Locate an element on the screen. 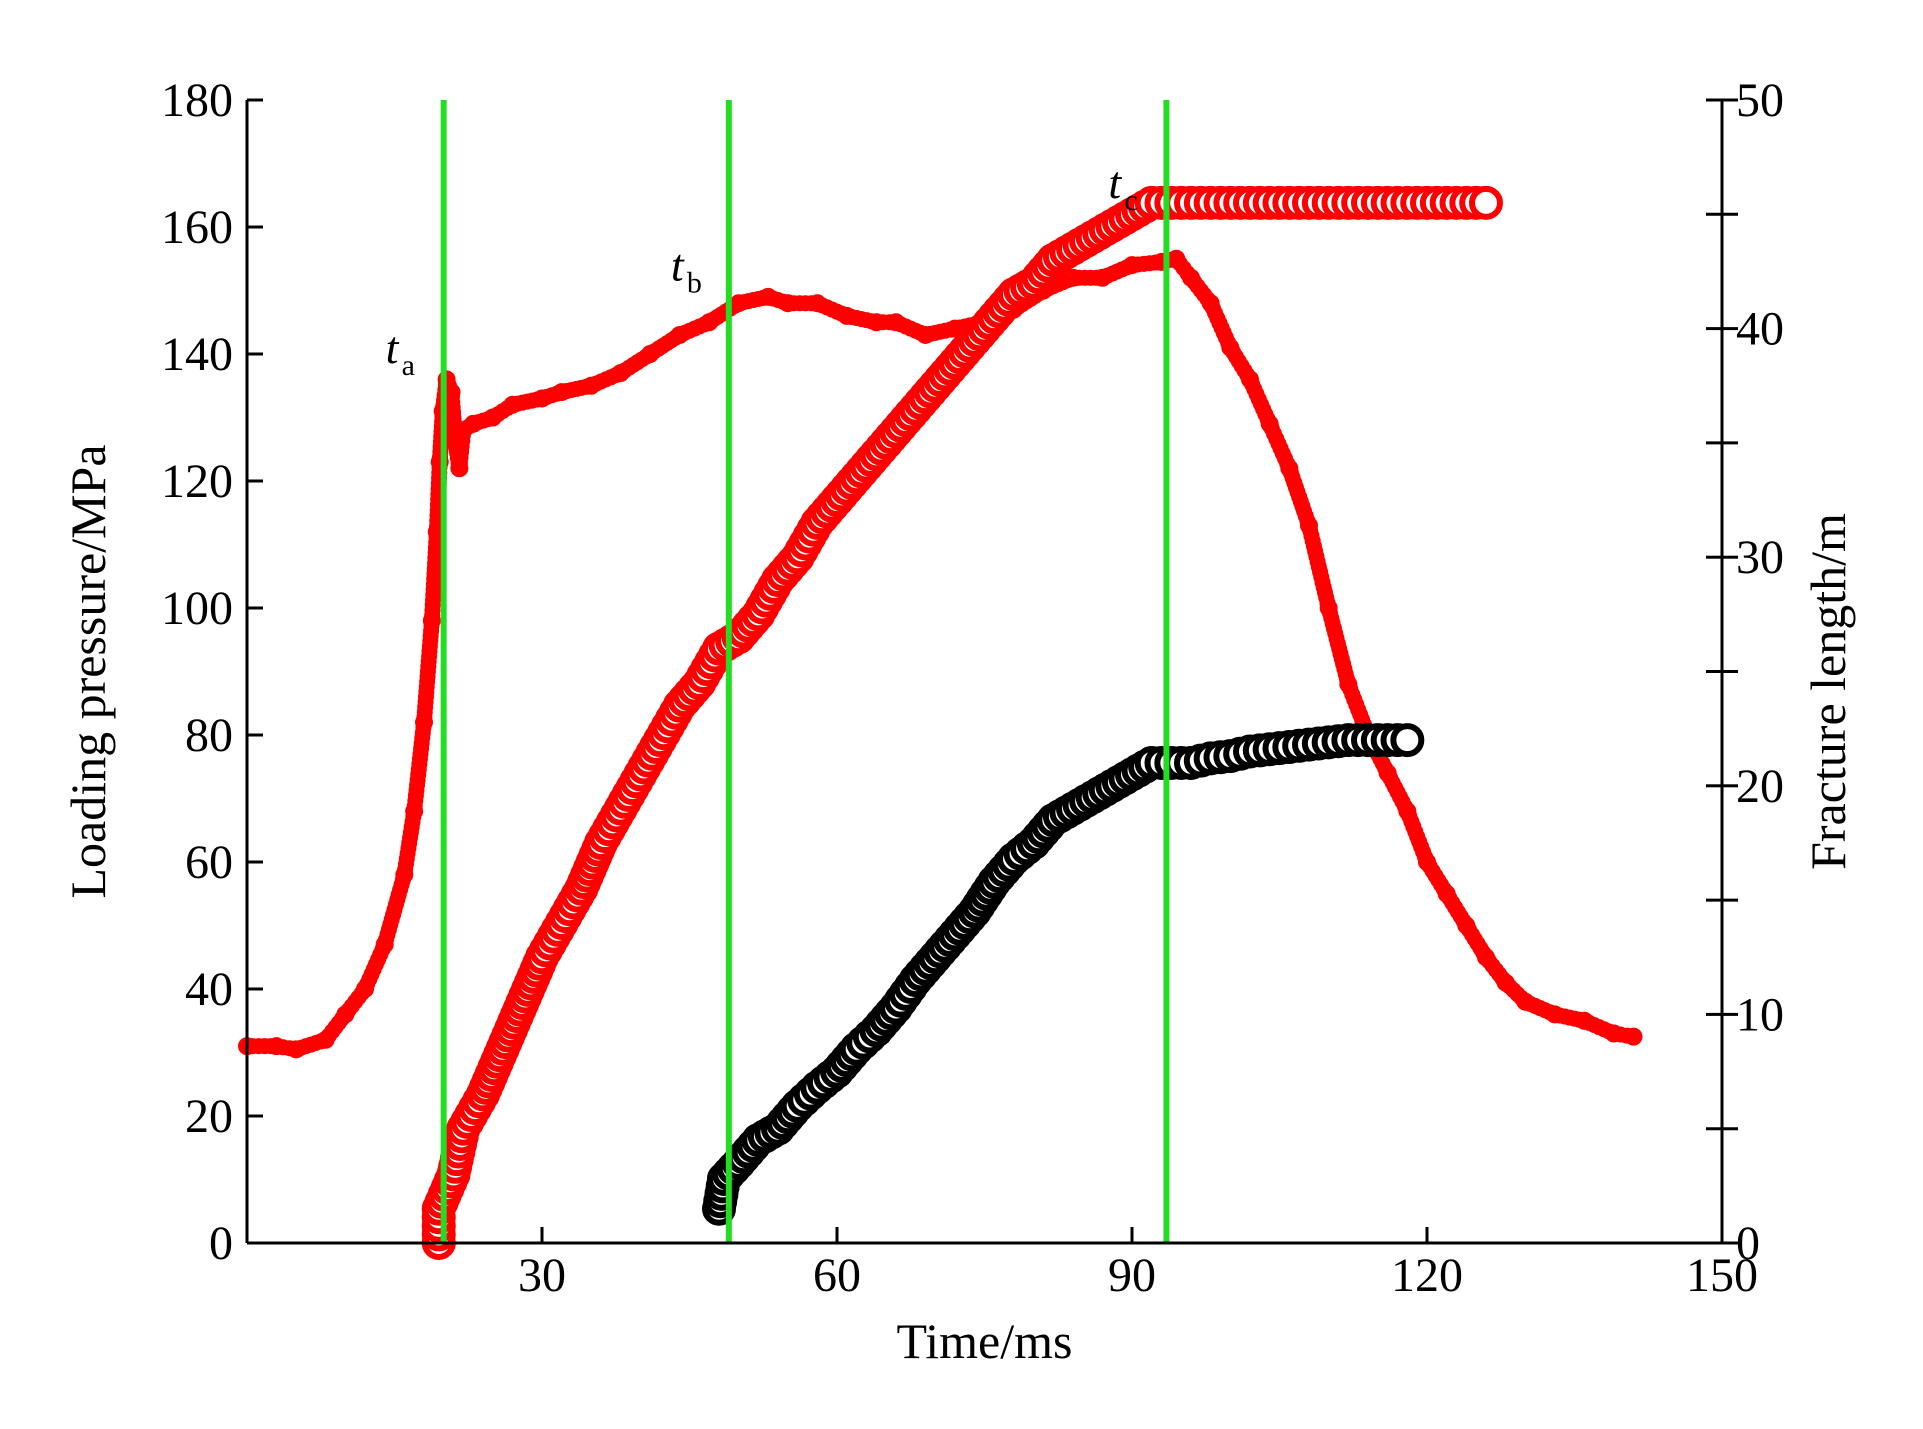  x-tick-label: 150 is located at coordinates (1722, 1275).